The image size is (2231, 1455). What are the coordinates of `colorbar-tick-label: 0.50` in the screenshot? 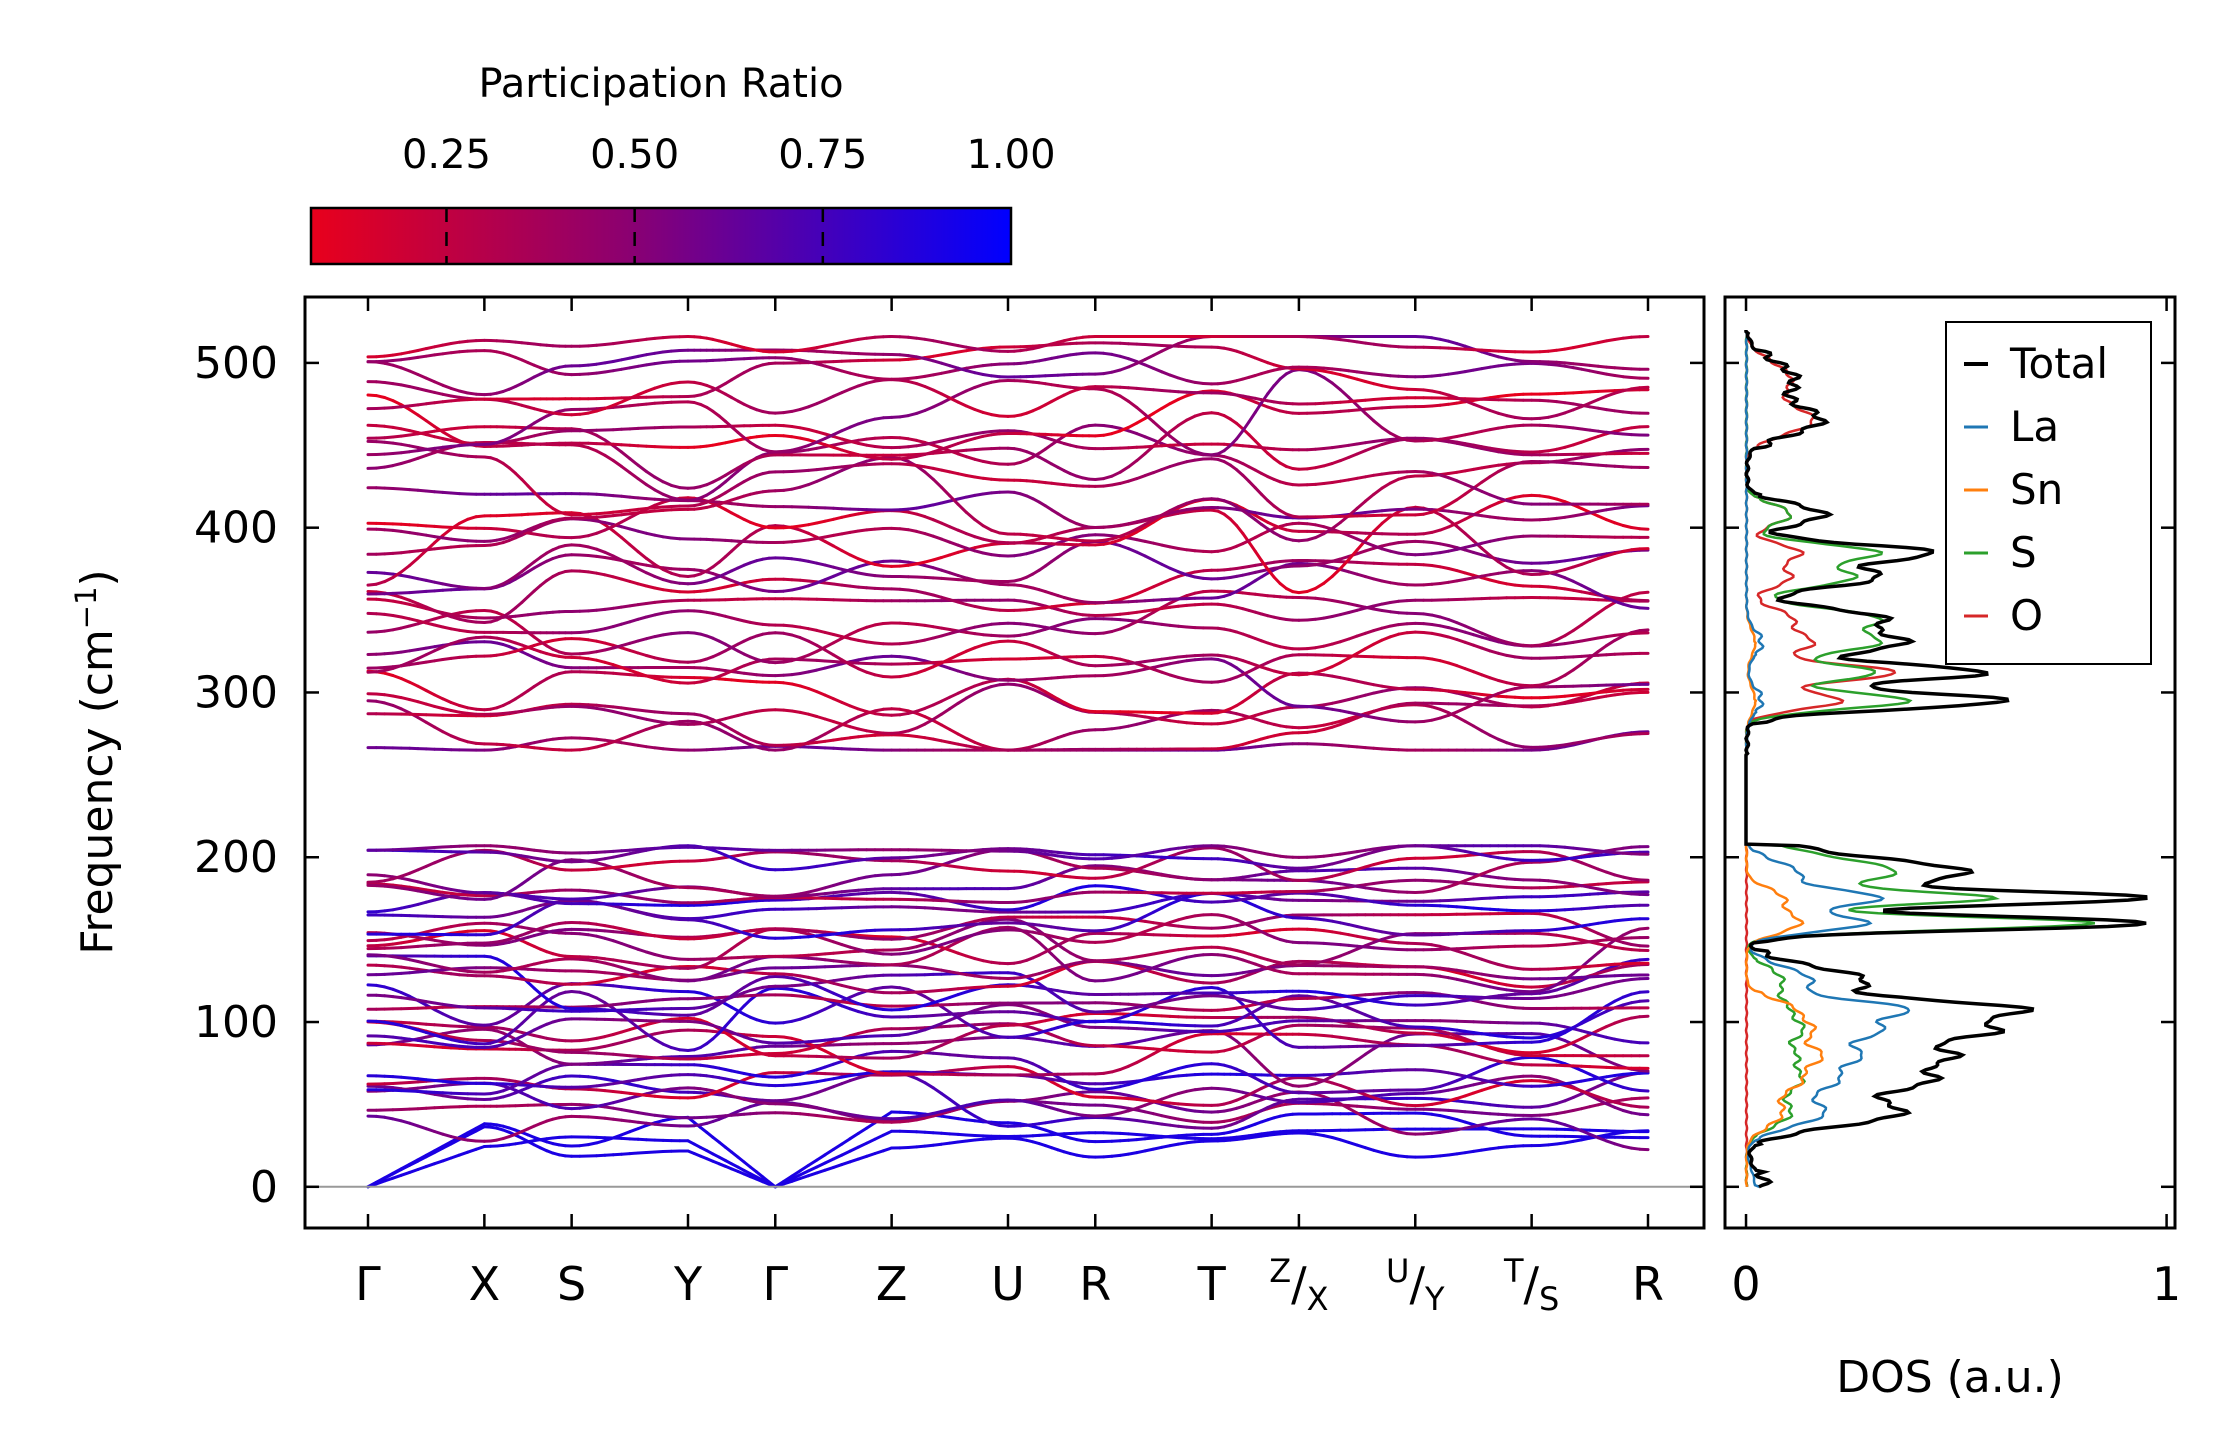 It's located at (634, 155).